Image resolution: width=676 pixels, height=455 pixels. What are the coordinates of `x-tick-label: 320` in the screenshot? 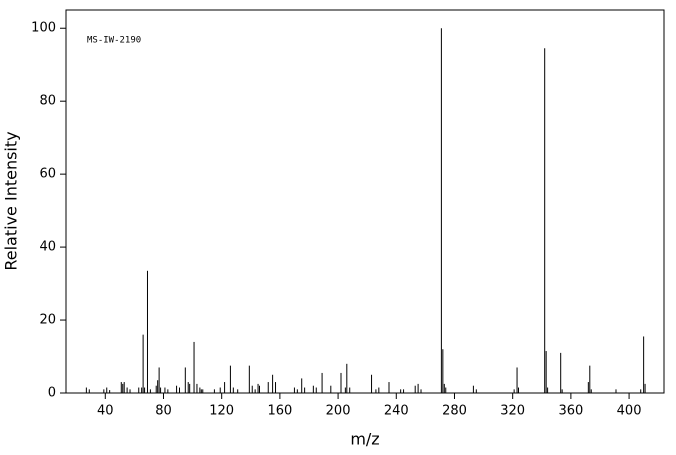 It's located at (512, 411).